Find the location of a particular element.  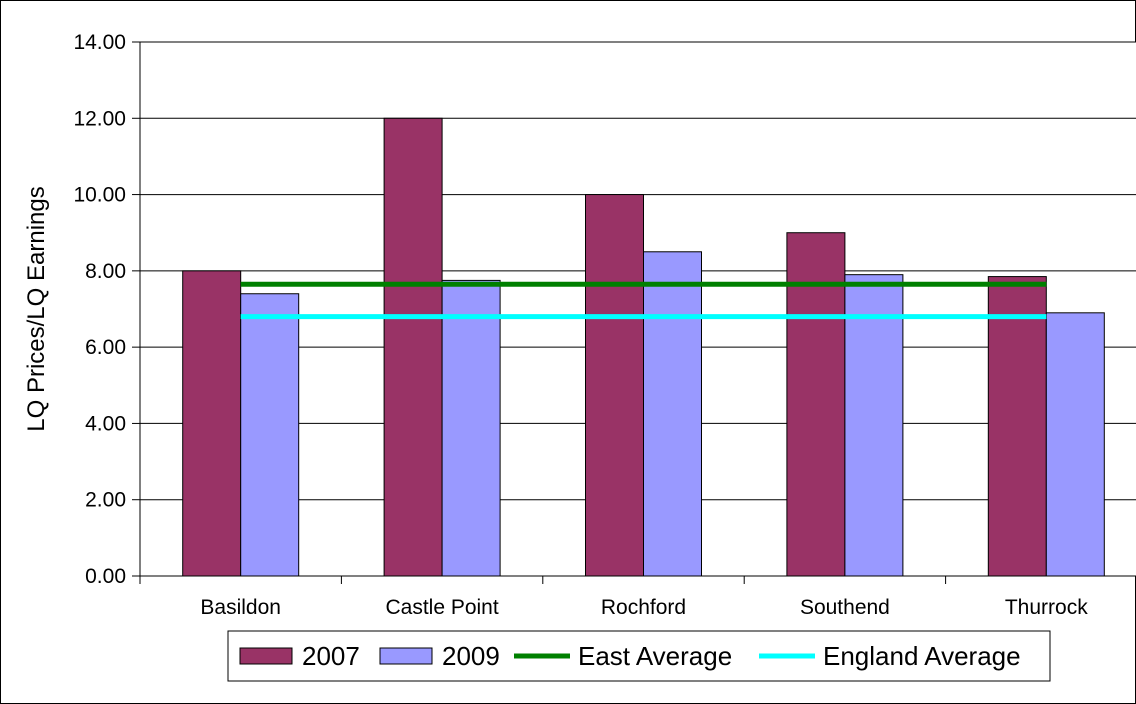

y-tick-label: 2.00 is located at coordinates (105, 500).